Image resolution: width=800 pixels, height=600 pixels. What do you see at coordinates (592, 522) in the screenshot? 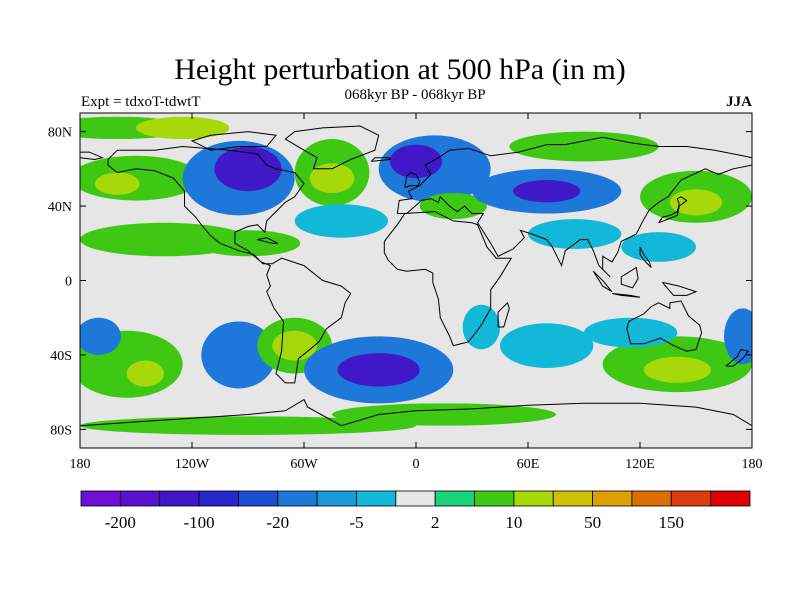
I see `colorbar-label: 50` at bounding box center [592, 522].